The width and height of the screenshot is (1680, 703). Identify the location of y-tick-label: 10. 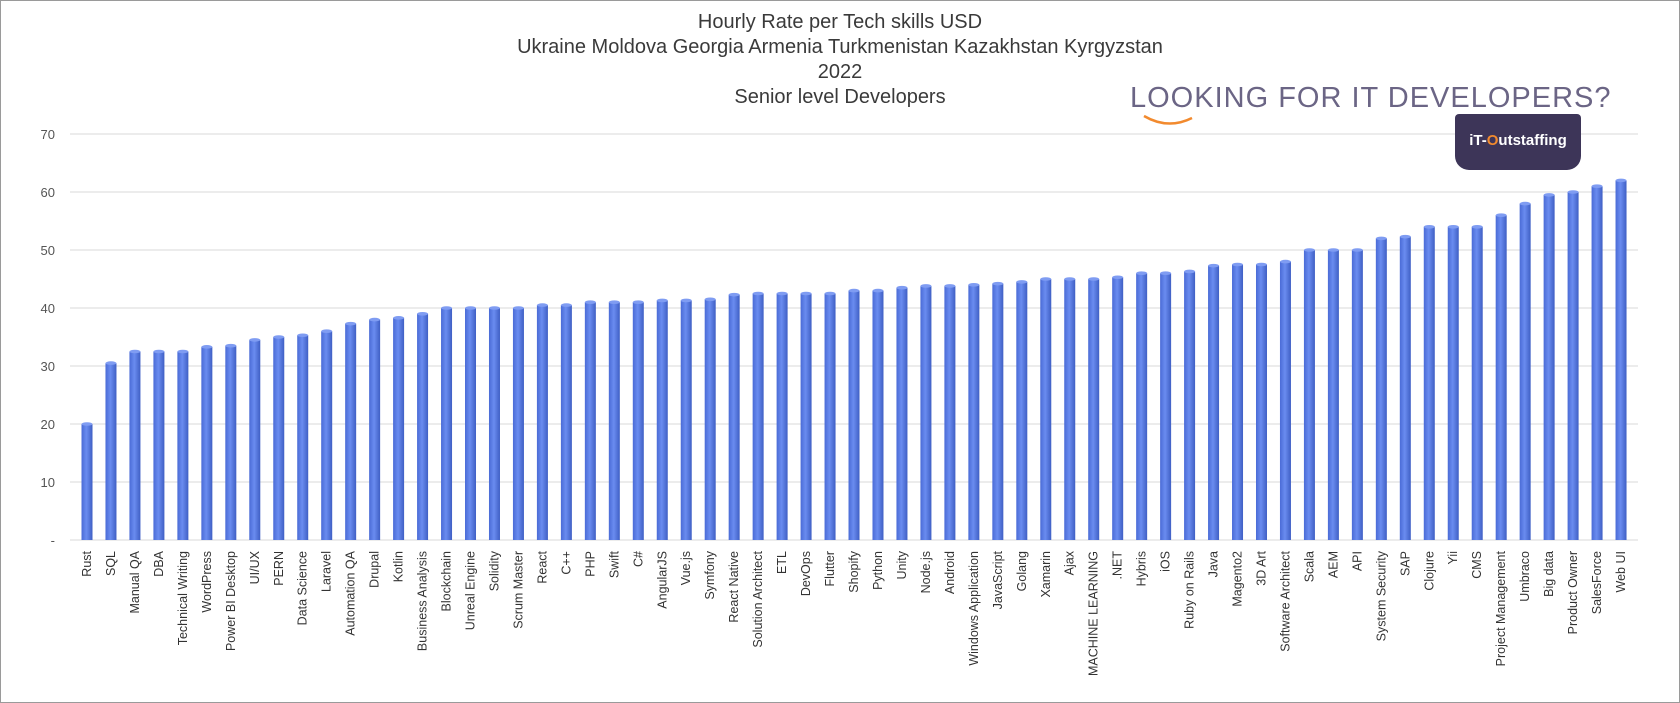
(48, 482).